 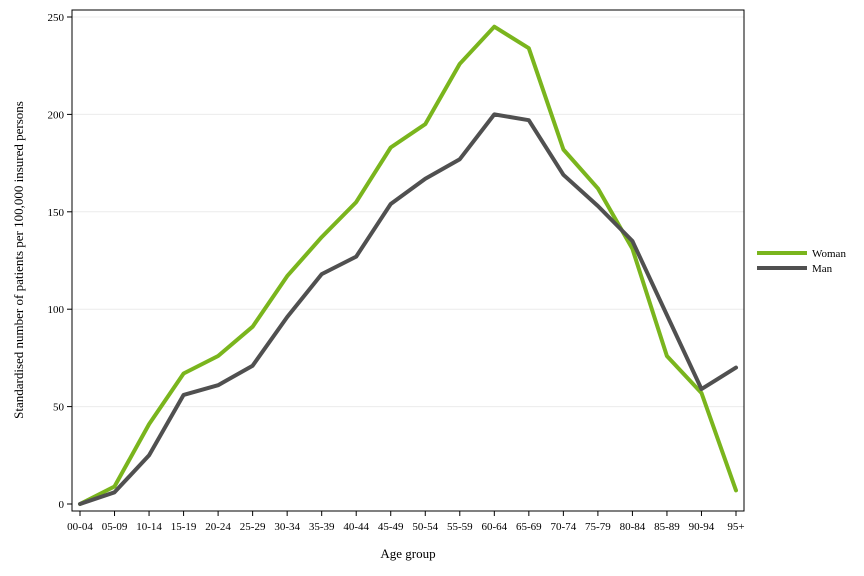 What do you see at coordinates (322, 527) in the screenshot?
I see `x-tick-label: 35-39` at bounding box center [322, 527].